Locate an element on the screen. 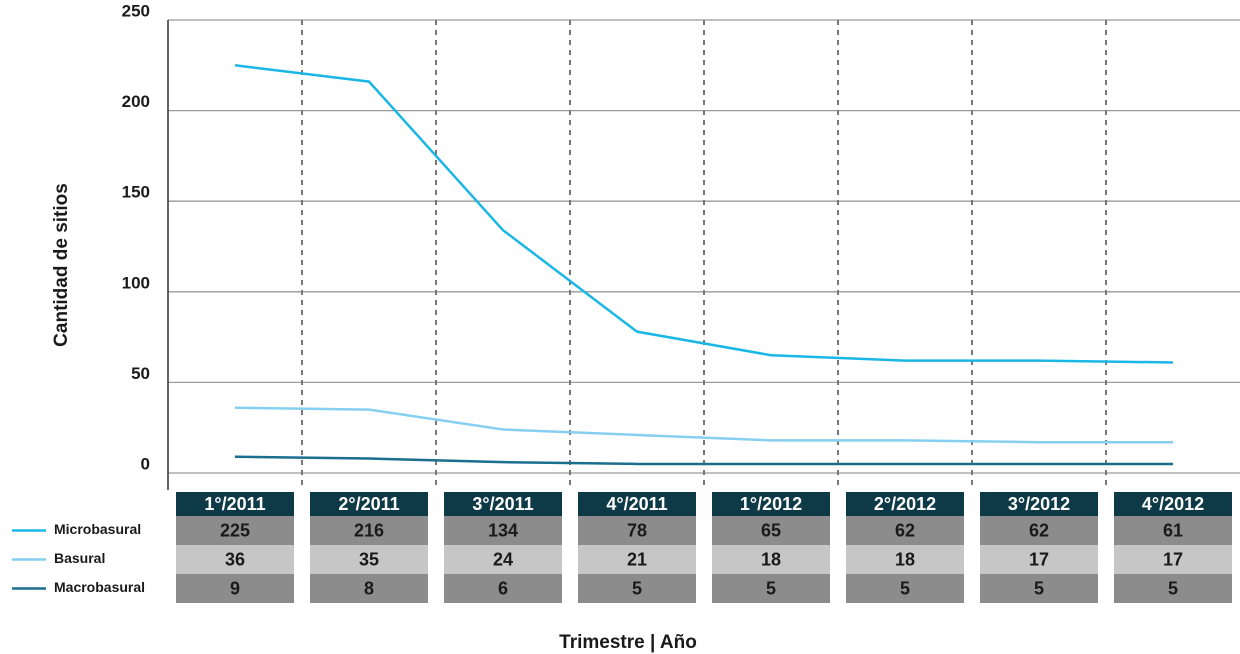 Image resolution: width=1240 pixels, height=654 pixels. x-tick-label: 1°/2011 is located at coordinates (234, 504).